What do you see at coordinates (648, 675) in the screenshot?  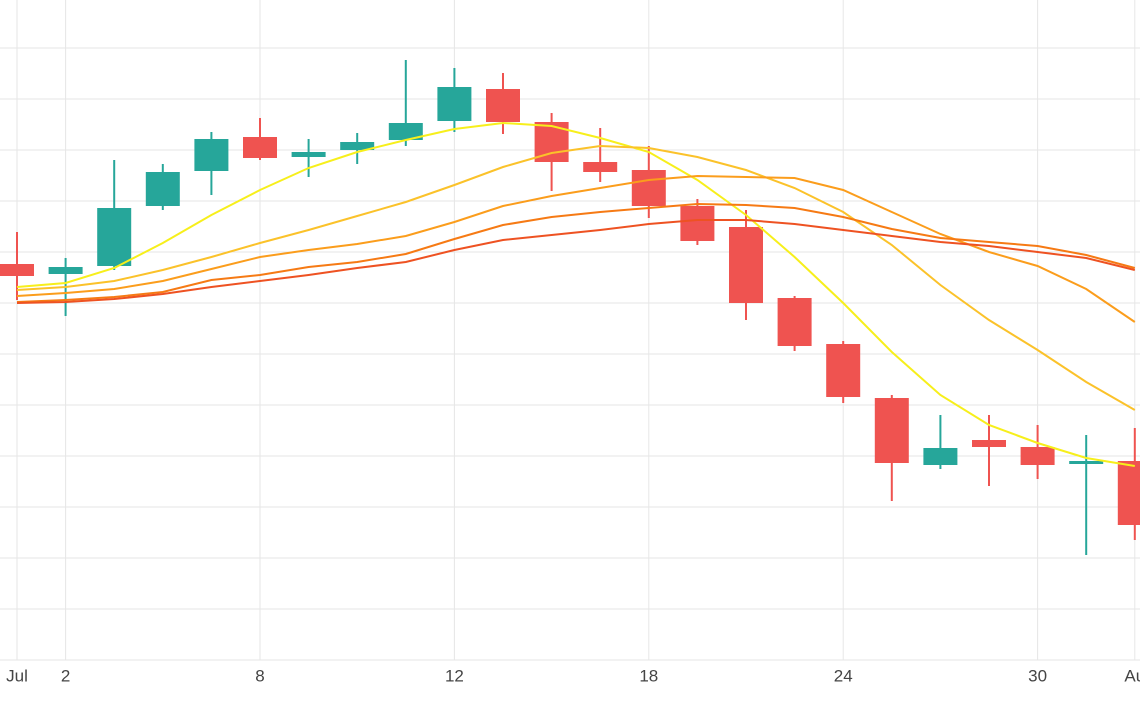 I see `x-tick-label: 18` at bounding box center [648, 675].